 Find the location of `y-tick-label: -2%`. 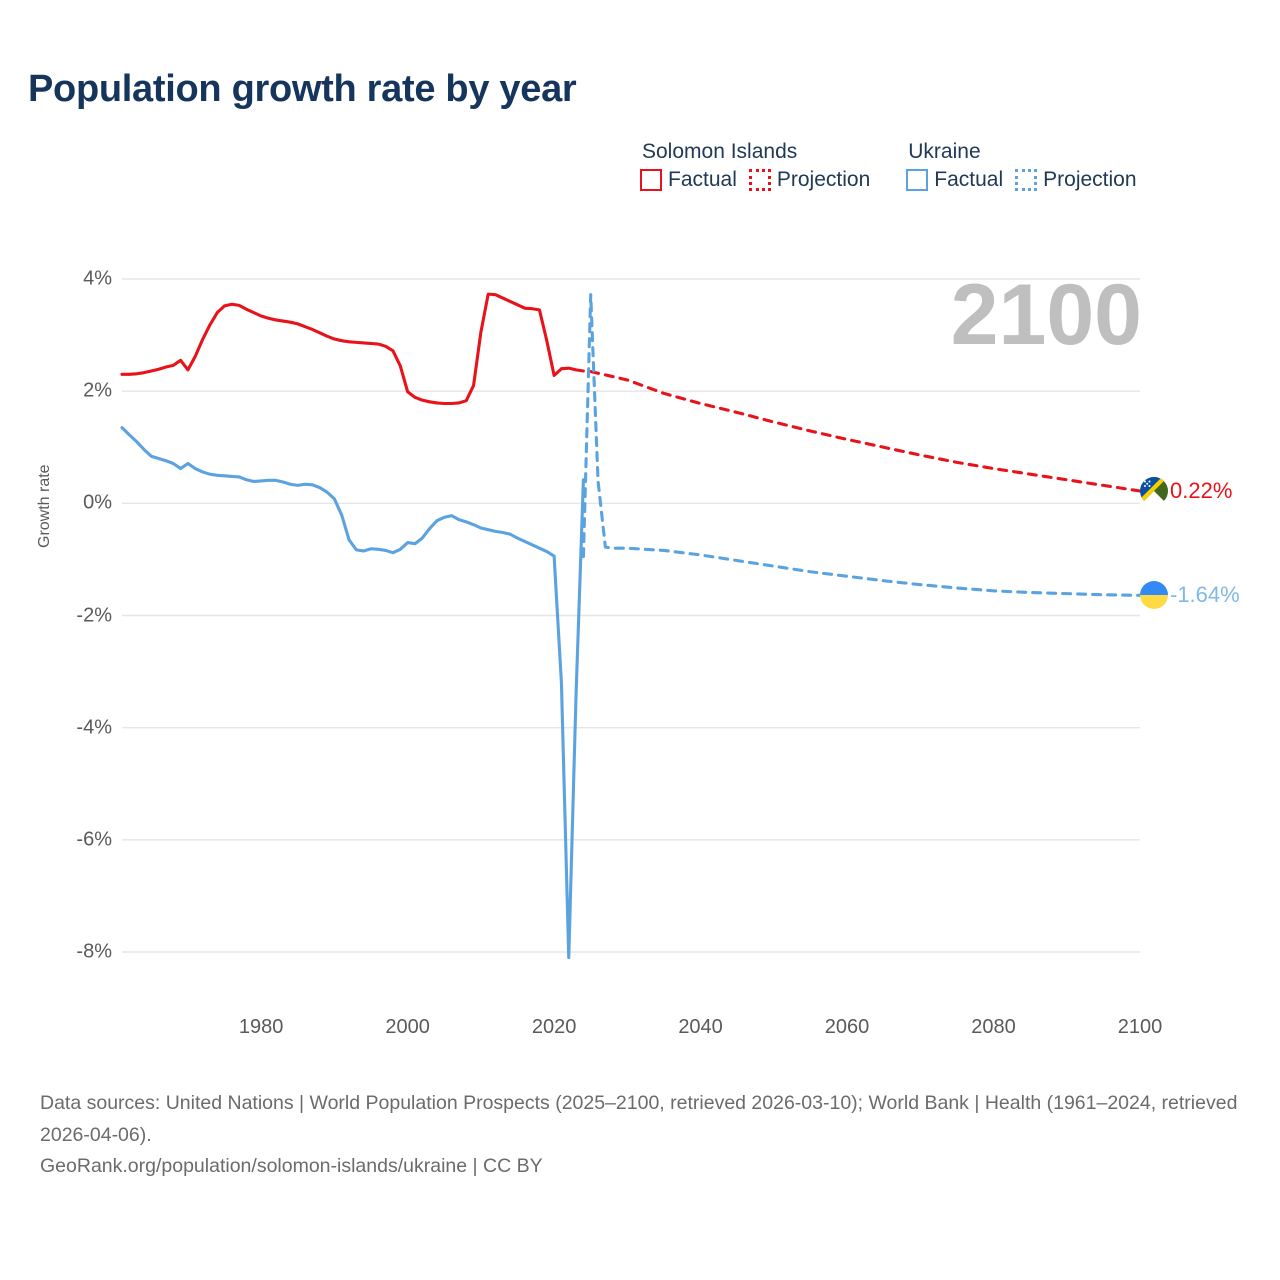

y-tick-label: -2% is located at coordinates (94, 615).